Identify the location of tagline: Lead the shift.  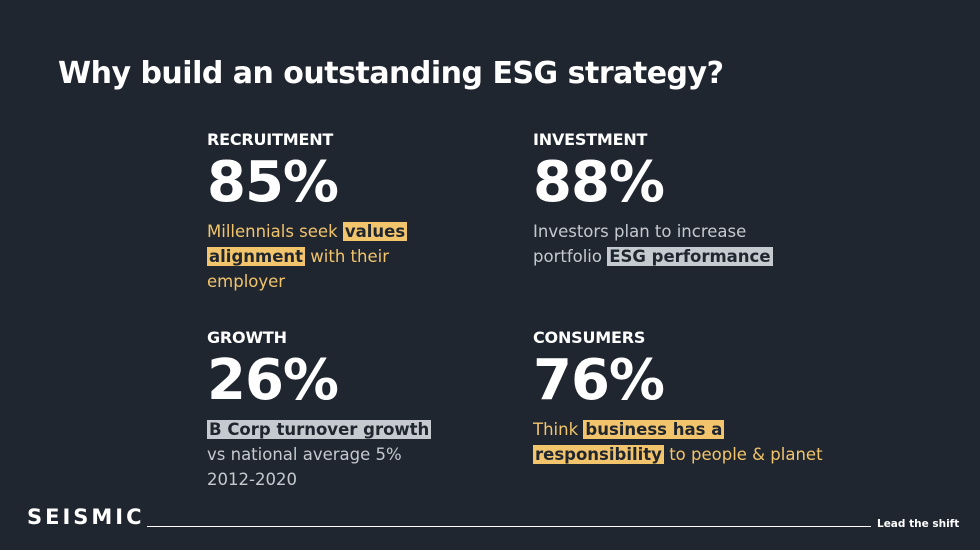
(918, 524).